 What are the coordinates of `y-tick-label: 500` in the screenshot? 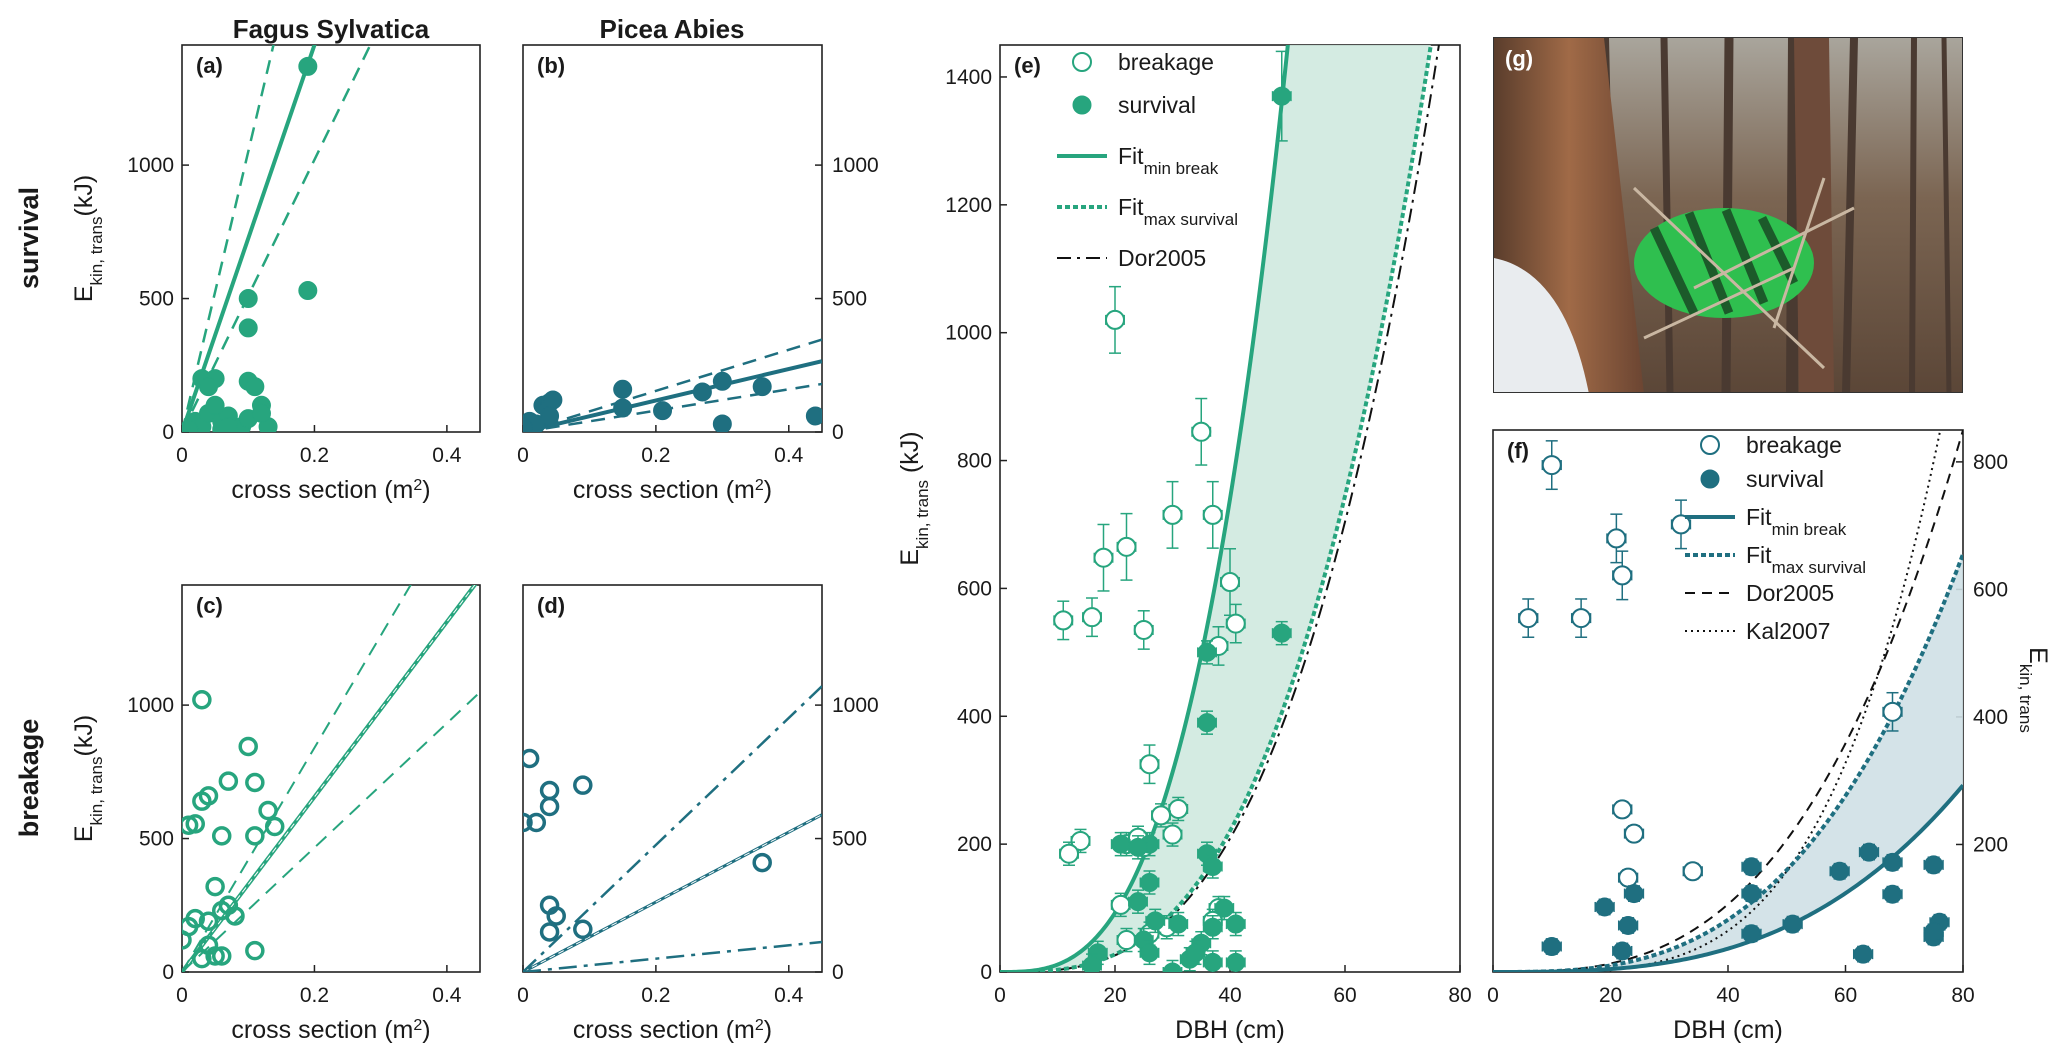 It's located at (849, 839).